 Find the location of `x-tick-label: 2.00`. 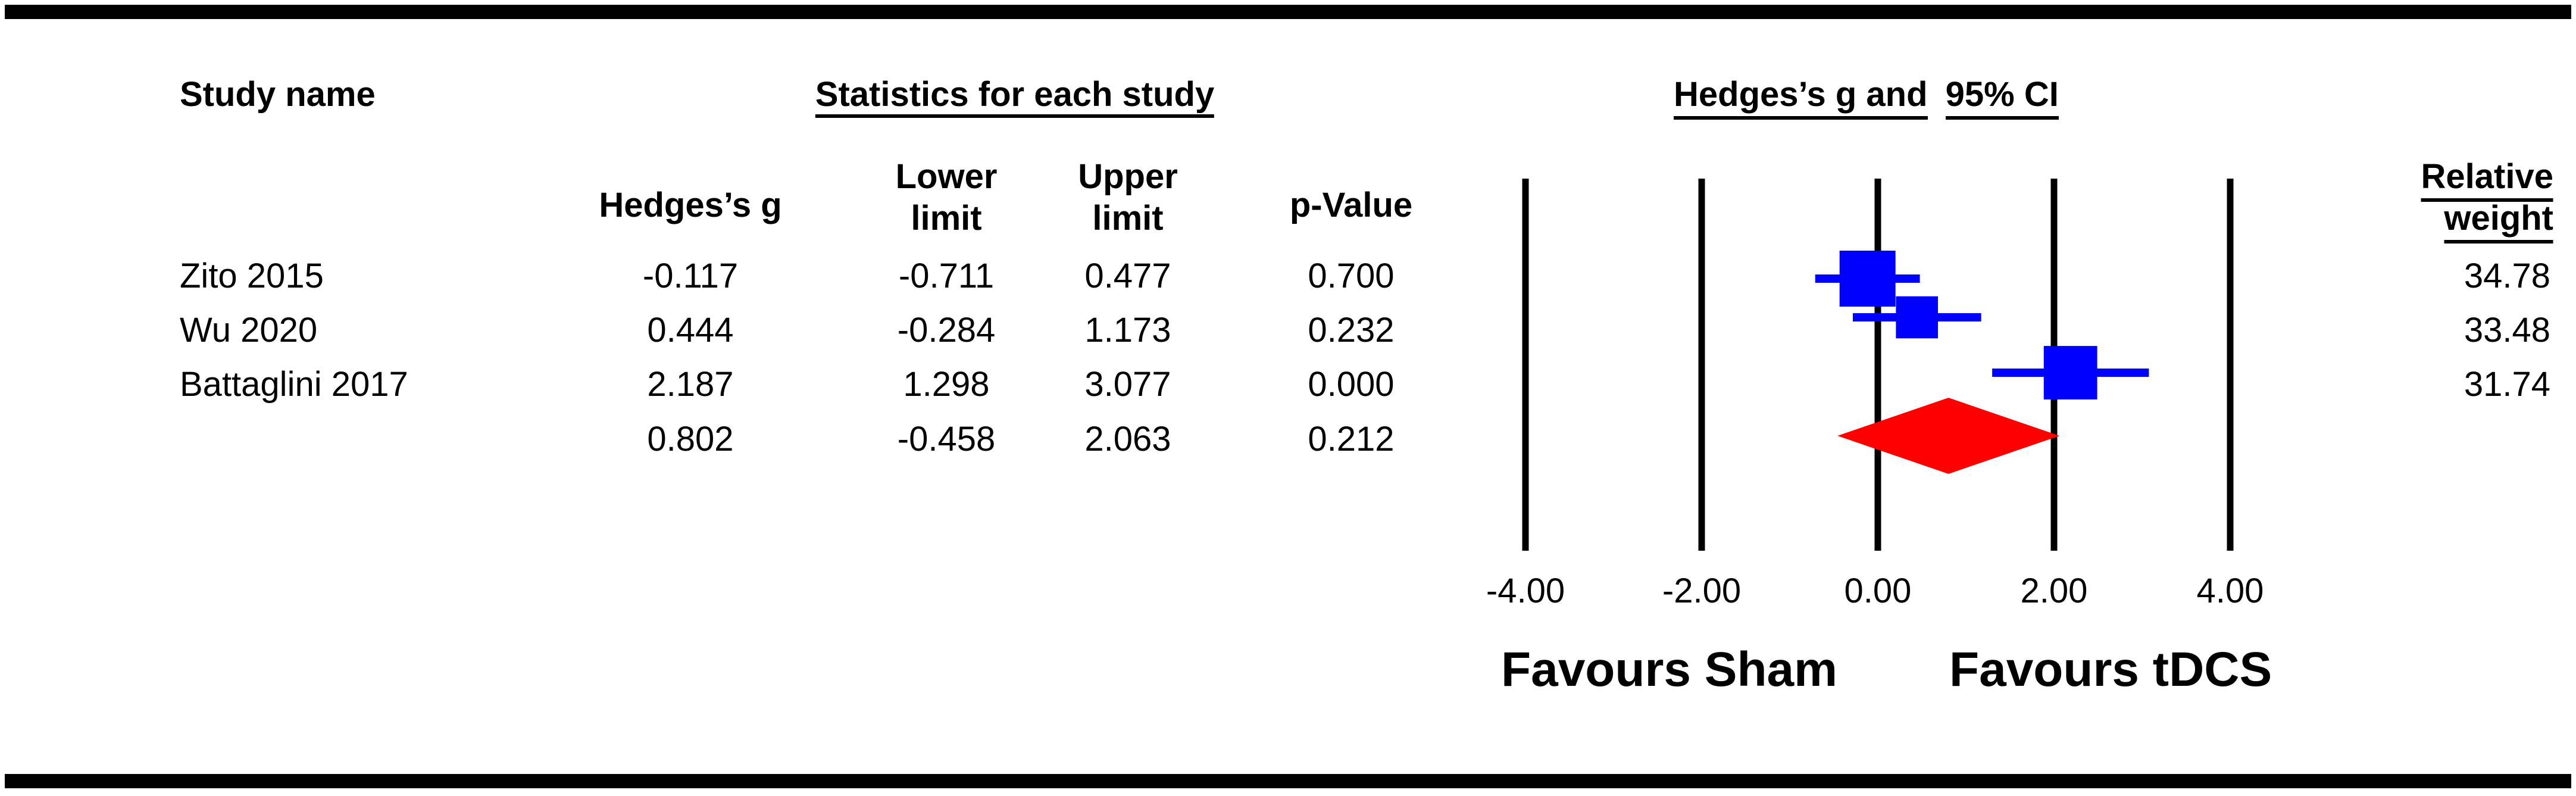

x-tick-label: 2.00 is located at coordinates (2054, 591).